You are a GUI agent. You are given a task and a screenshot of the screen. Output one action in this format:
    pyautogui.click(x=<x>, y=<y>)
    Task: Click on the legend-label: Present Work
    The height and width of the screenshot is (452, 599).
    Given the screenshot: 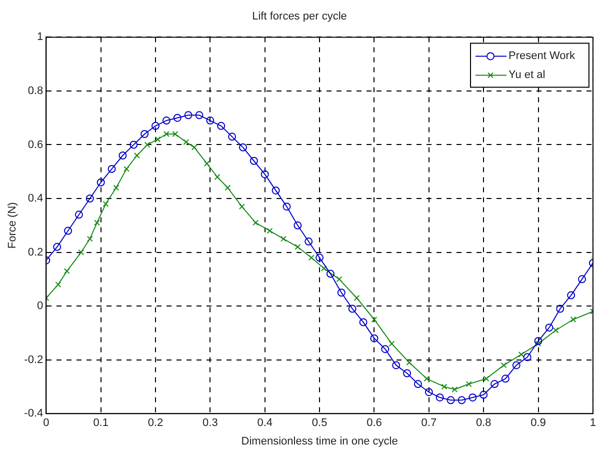 What is the action you would take?
    pyautogui.click(x=542, y=56)
    